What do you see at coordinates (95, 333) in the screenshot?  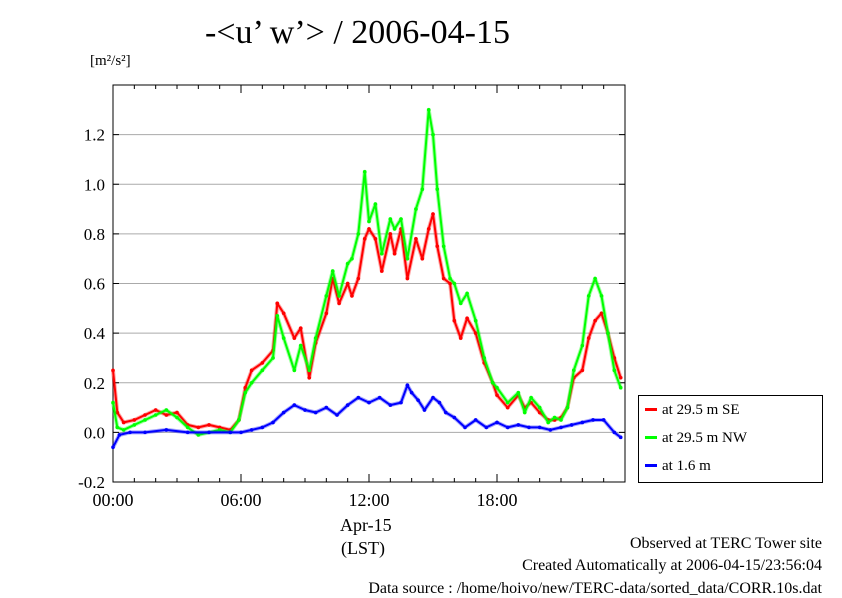 I see `y-tick-label: 0.4` at bounding box center [95, 333].